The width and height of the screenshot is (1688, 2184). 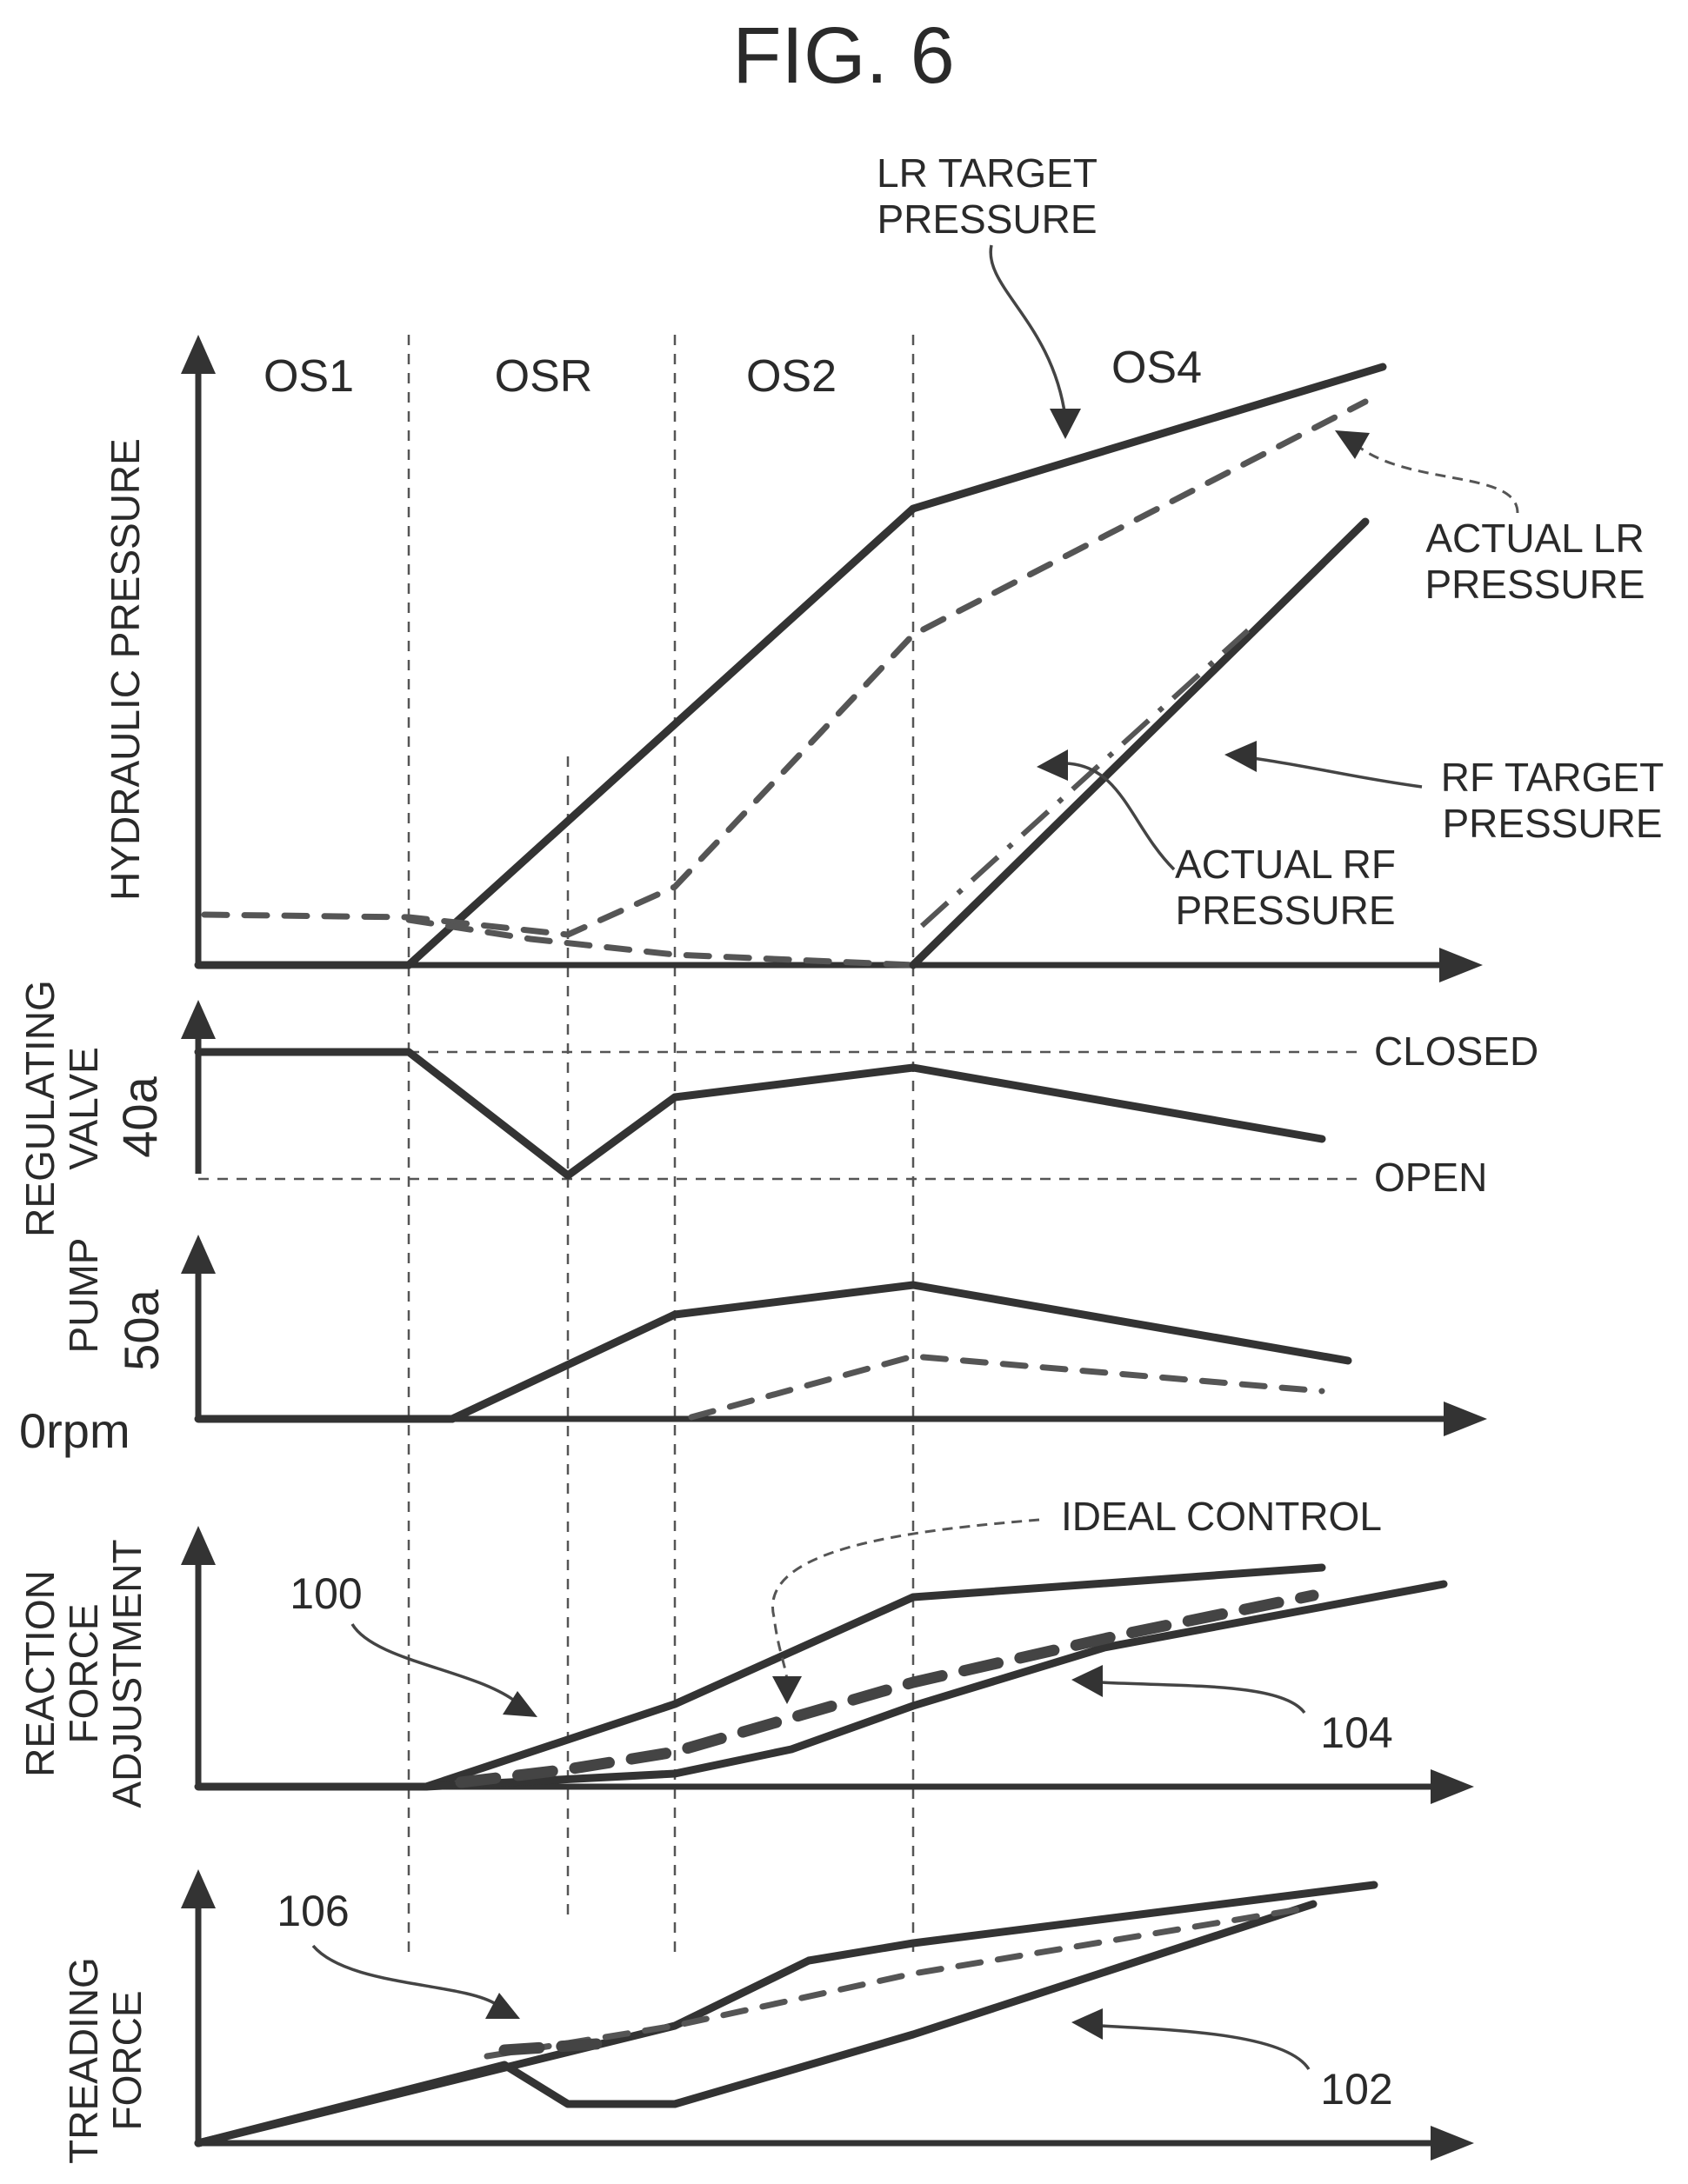 I want to click on treading-x-arrow, so click(x=1452, y=2143).